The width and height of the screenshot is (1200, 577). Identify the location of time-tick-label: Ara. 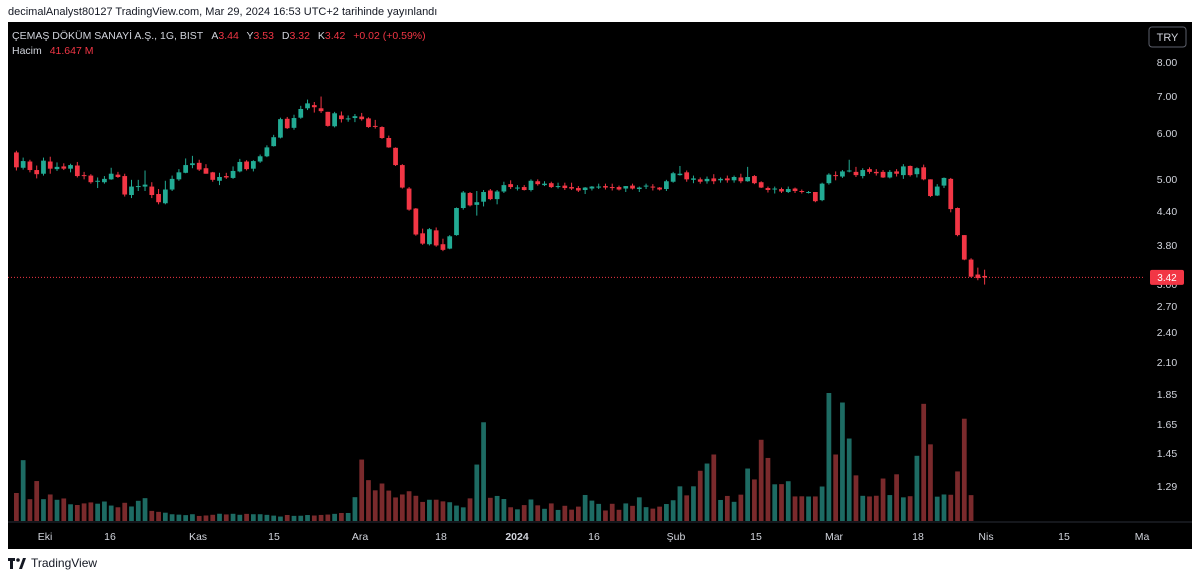
(360, 537).